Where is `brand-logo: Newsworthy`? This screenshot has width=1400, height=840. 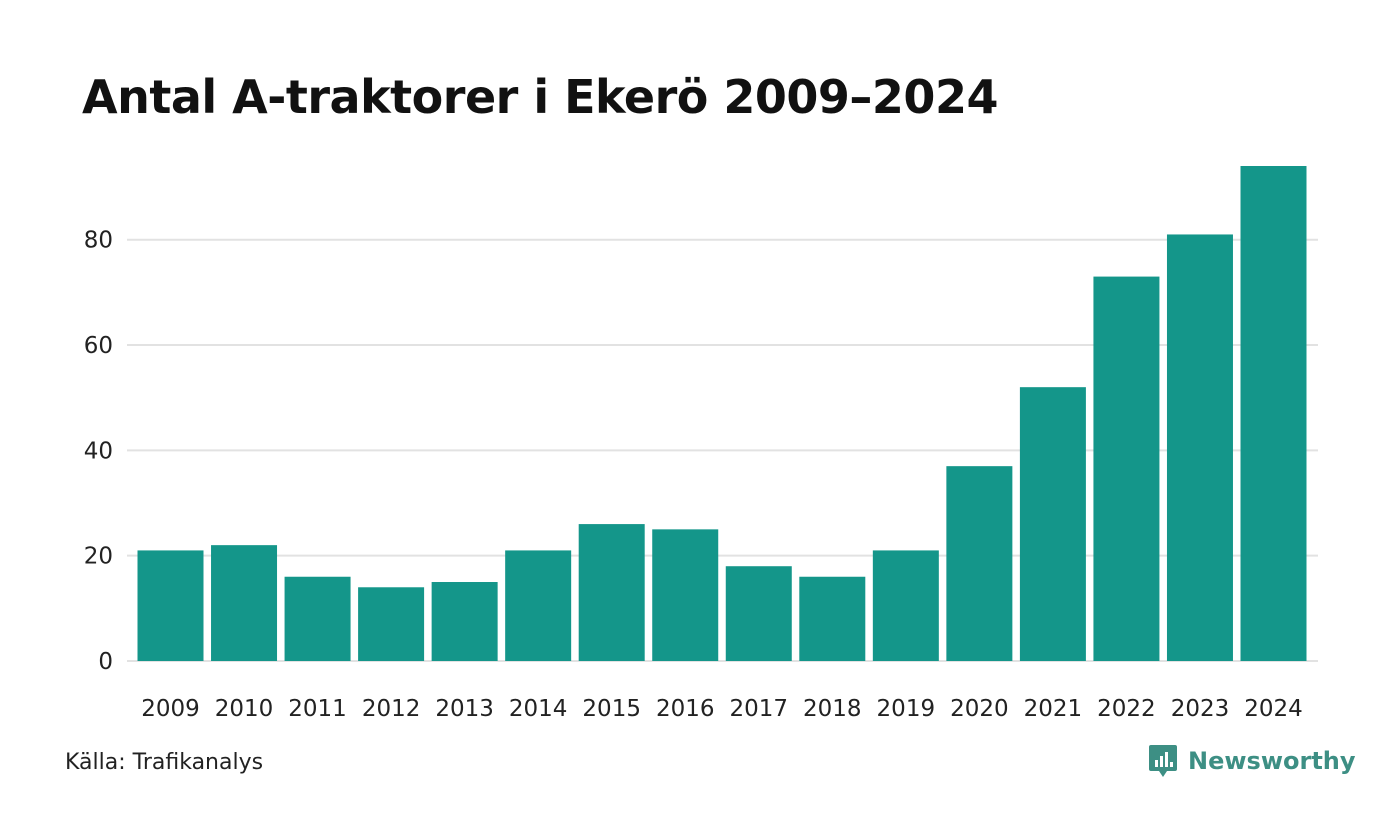 brand-logo: Newsworthy is located at coordinates (1252, 761).